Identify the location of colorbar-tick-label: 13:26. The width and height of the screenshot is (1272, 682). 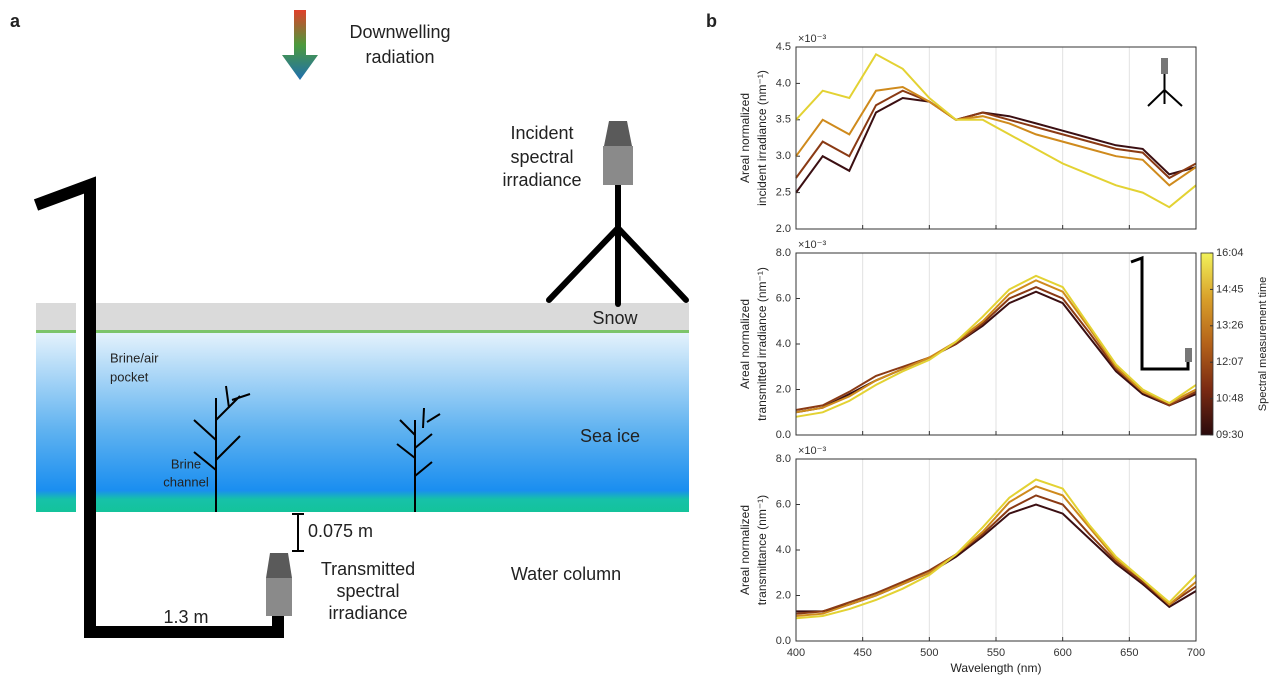
(1230, 326).